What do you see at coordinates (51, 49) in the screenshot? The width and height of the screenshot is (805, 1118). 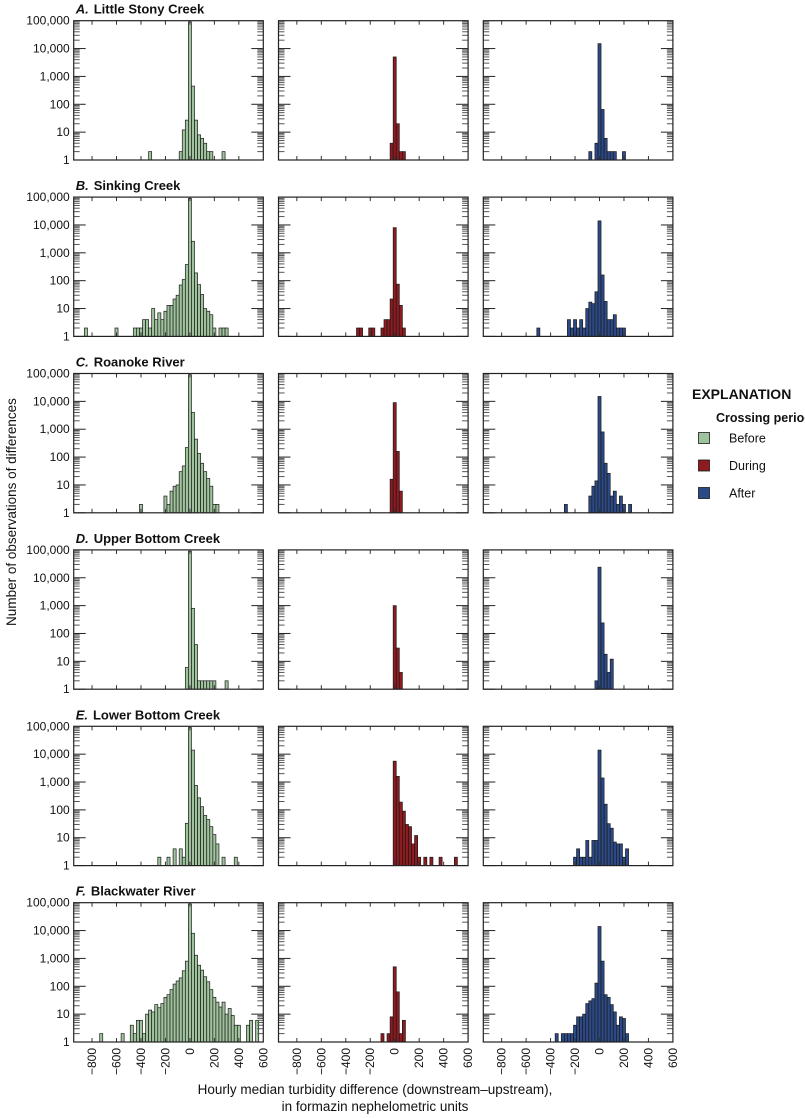 I see `y-tick-label: 10,000` at bounding box center [51, 49].